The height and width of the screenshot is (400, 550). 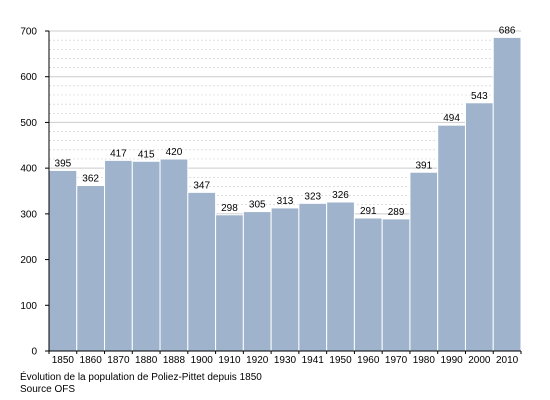 I want to click on x-tick-label: 1980, so click(x=424, y=360).